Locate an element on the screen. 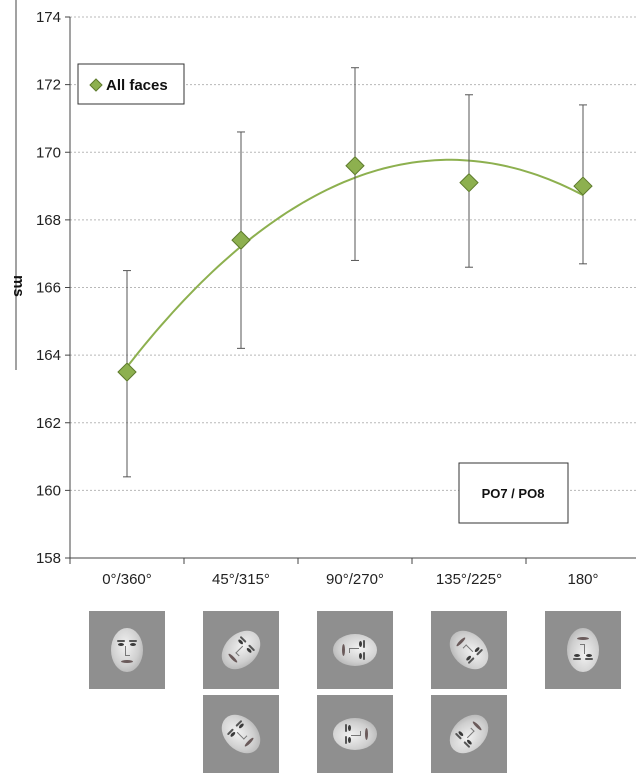 The height and width of the screenshot is (773, 636). x-tick-label: 180° is located at coordinates (582, 579).